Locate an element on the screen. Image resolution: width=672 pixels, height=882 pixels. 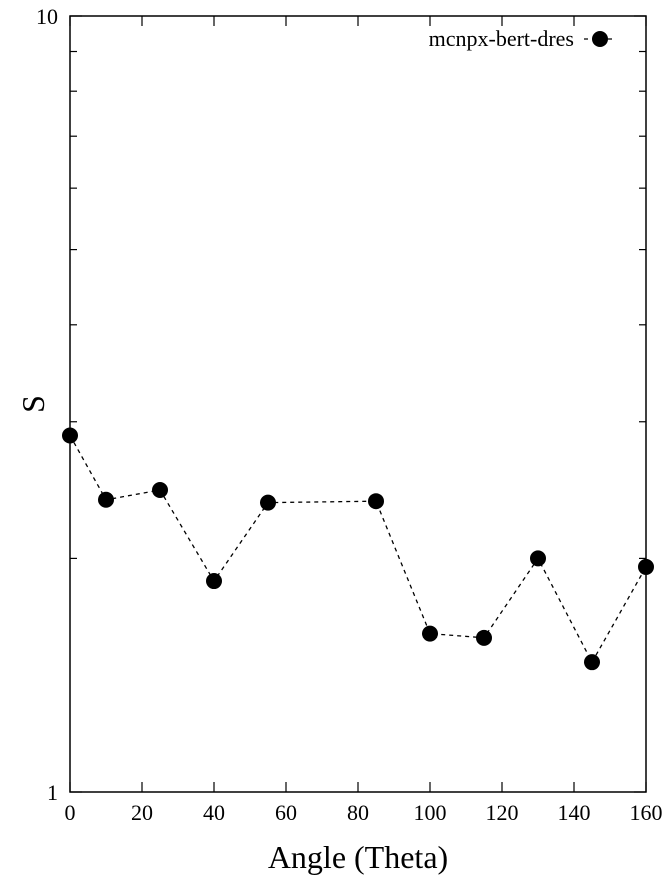
y-axis-title: S is located at coordinates (33, 404).